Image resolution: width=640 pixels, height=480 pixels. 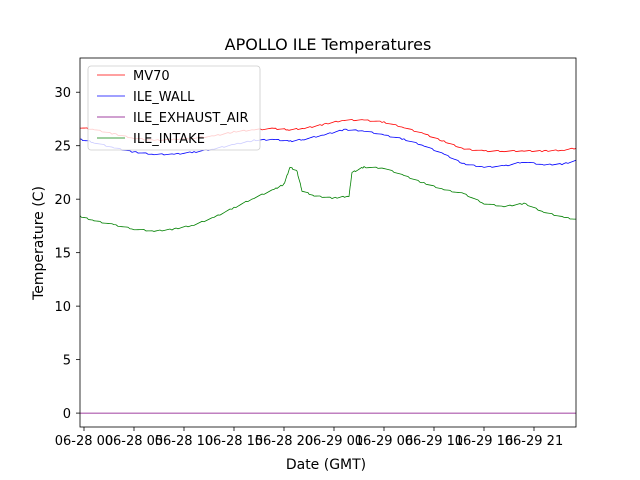 What do you see at coordinates (328, 44) in the screenshot?
I see `chart-title: APOLLO ILE Temperatures` at bounding box center [328, 44].